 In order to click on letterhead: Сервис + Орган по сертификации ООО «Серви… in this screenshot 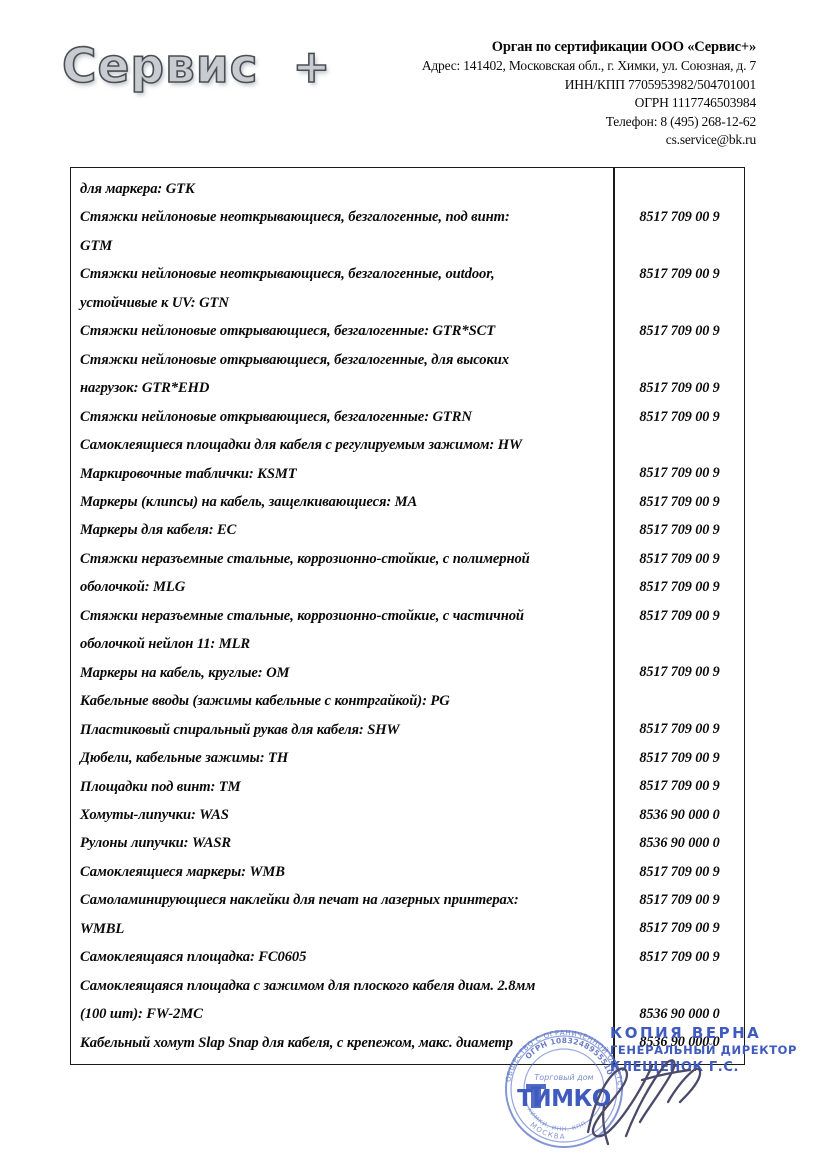, I will do `click(411, 80)`.